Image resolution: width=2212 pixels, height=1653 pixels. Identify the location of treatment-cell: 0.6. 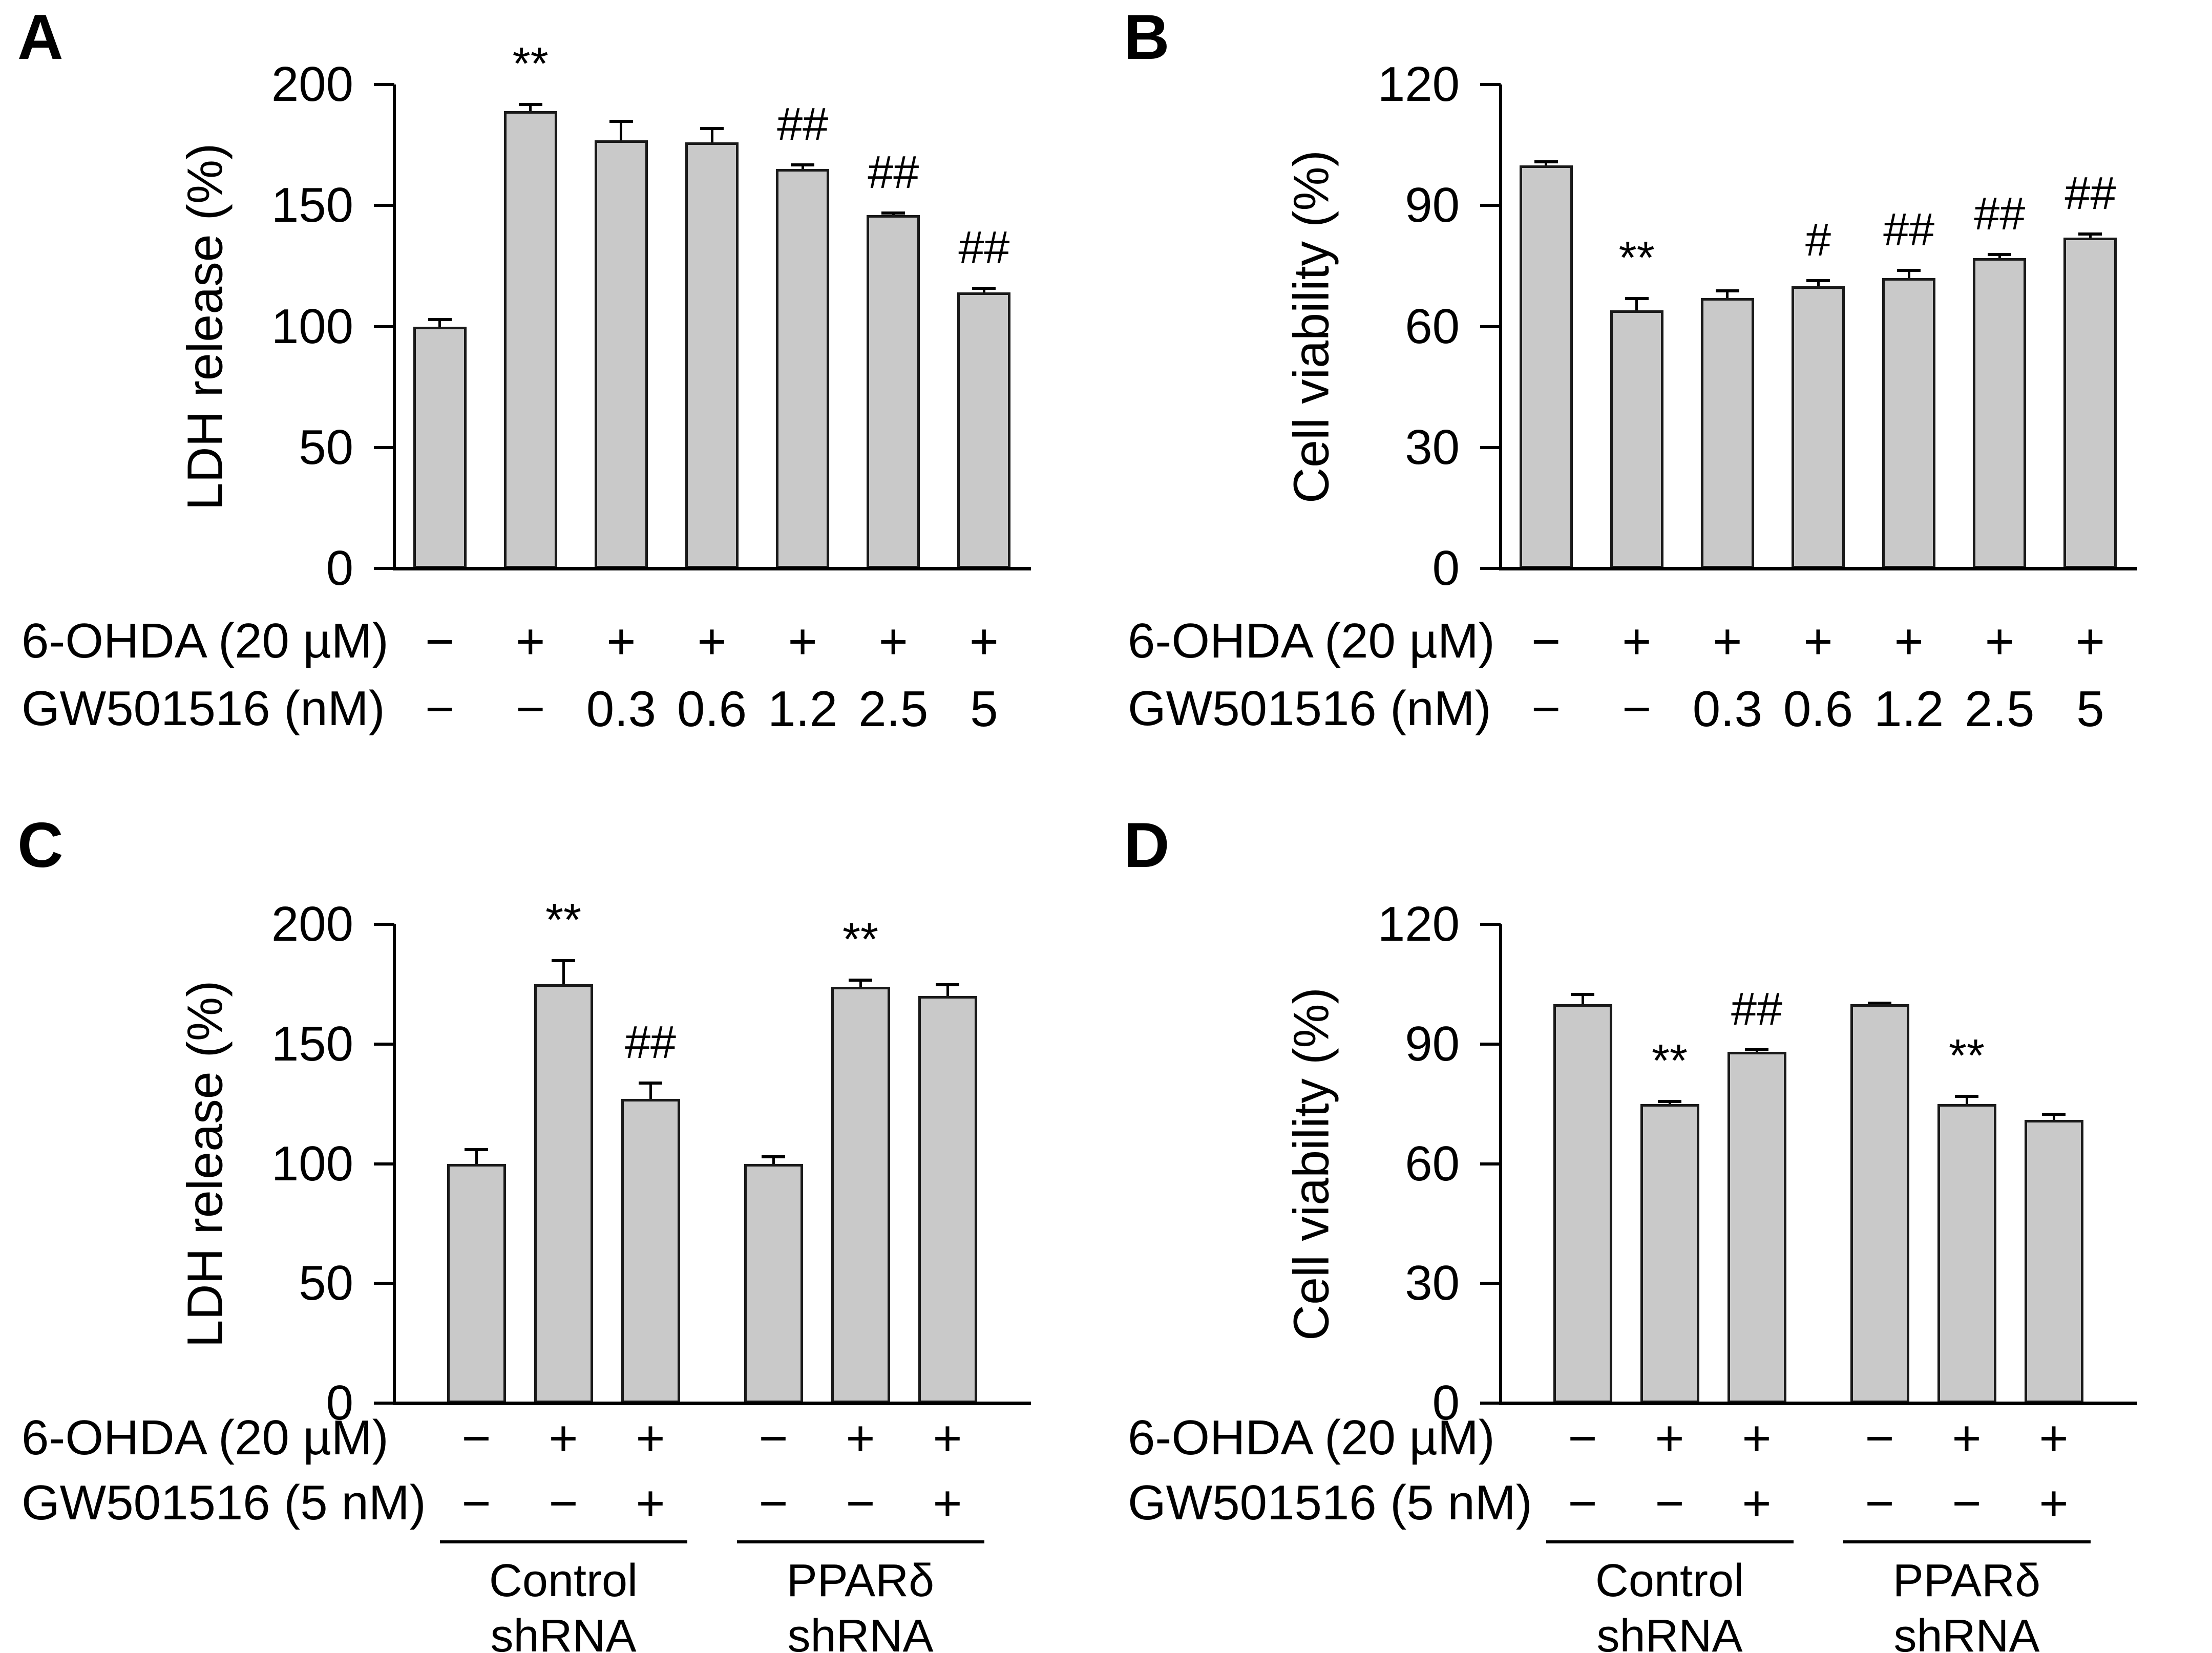
(1818, 709).